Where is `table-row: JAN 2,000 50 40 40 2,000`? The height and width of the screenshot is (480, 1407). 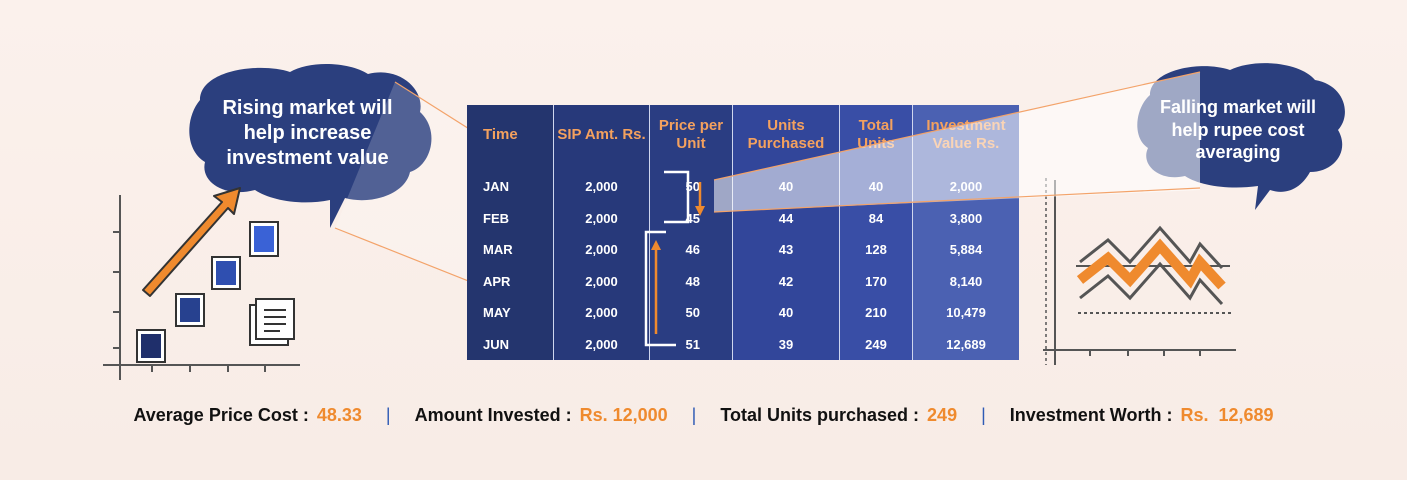 table-row: JAN 2,000 50 40 40 2,000 is located at coordinates (743, 184).